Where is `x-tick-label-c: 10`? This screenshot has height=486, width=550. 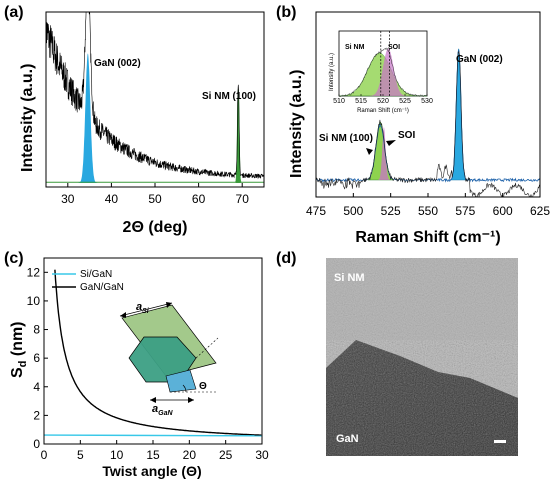
x-tick-label-c: 10 is located at coordinates (117, 455).